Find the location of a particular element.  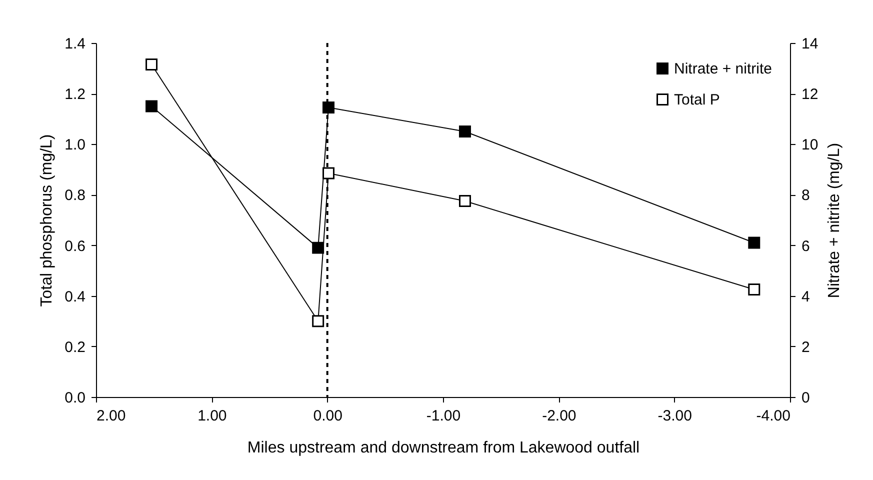

x-tick-label: -4.00 is located at coordinates (773, 416).